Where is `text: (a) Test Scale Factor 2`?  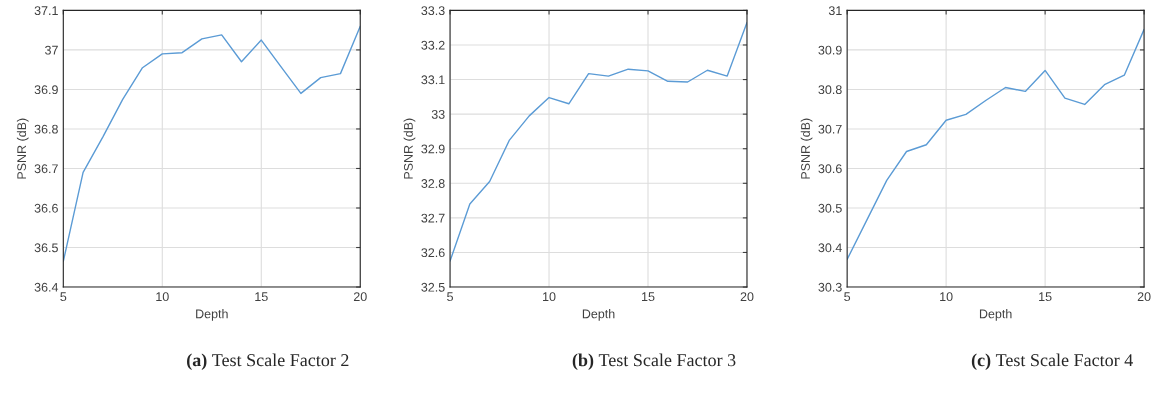
text: (a) Test Scale Factor 2 is located at coordinates (268, 361).